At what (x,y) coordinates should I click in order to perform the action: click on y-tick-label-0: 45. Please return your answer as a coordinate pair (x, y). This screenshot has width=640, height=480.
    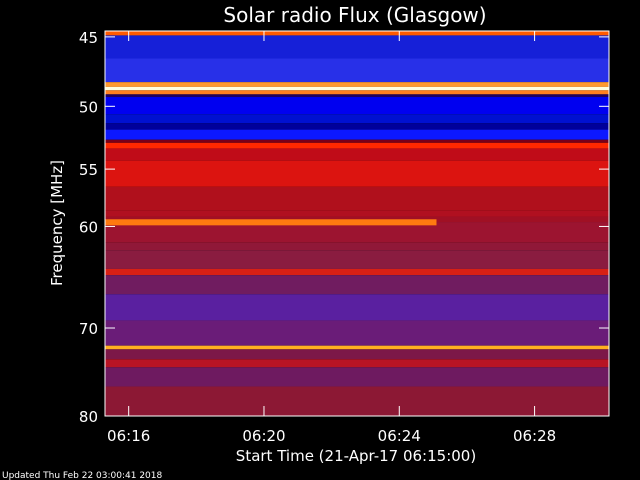
    Looking at the image, I should click on (88, 38).